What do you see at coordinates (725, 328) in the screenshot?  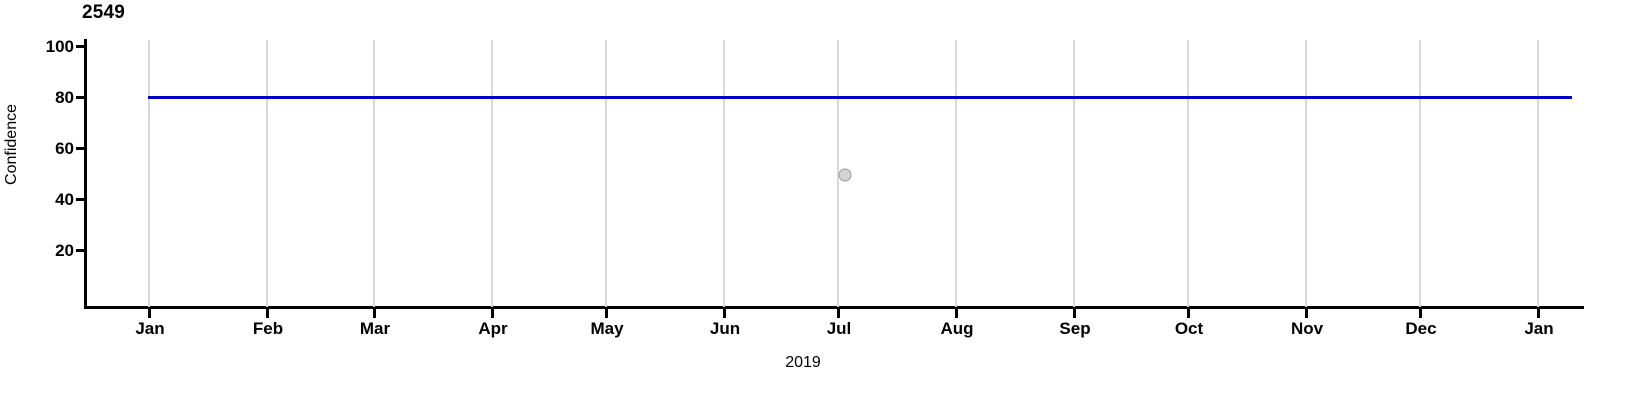 I see `x-tick-label-jun: Jun` at bounding box center [725, 328].